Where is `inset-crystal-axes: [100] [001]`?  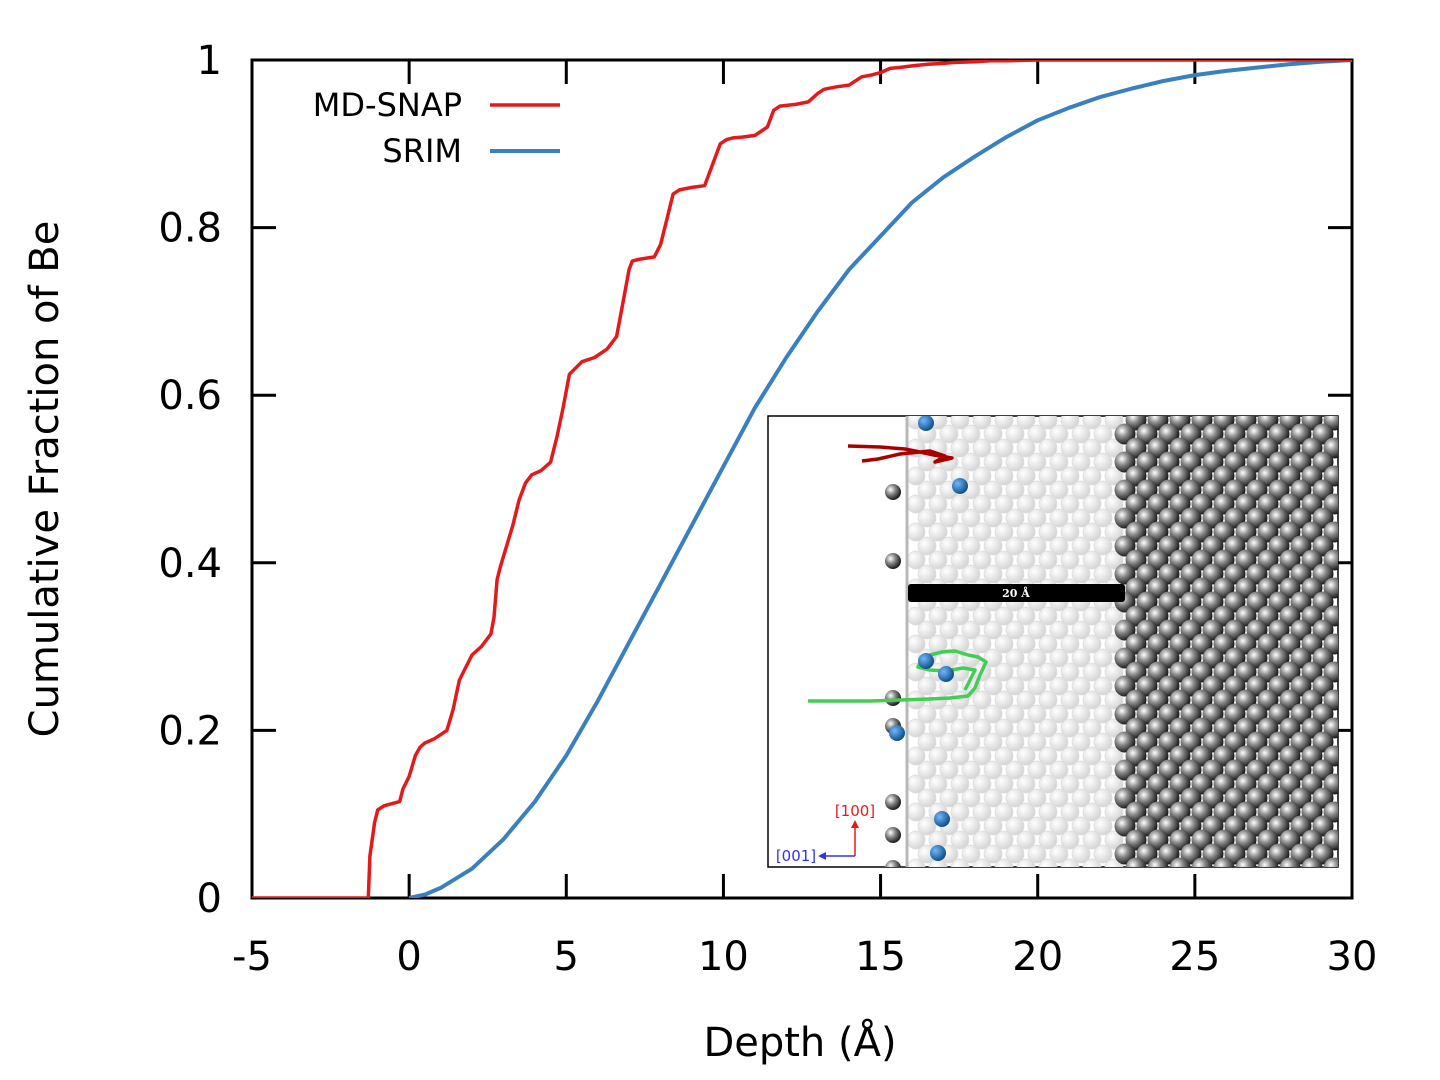 inset-crystal-axes: [100] [001] is located at coordinates (825, 833).